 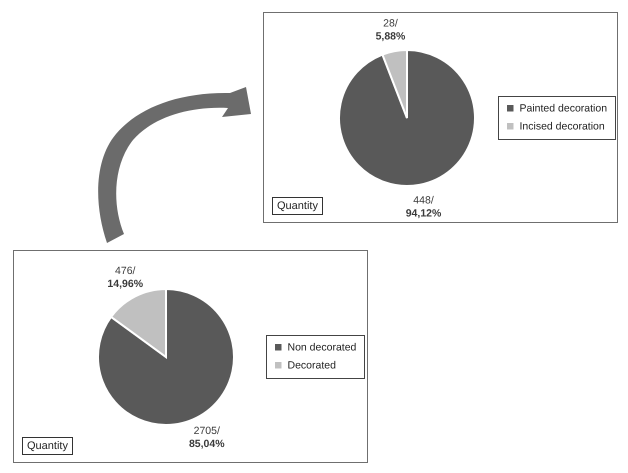 What do you see at coordinates (424, 207) in the screenshot?
I see `text: 448/ 94,12%` at bounding box center [424, 207].